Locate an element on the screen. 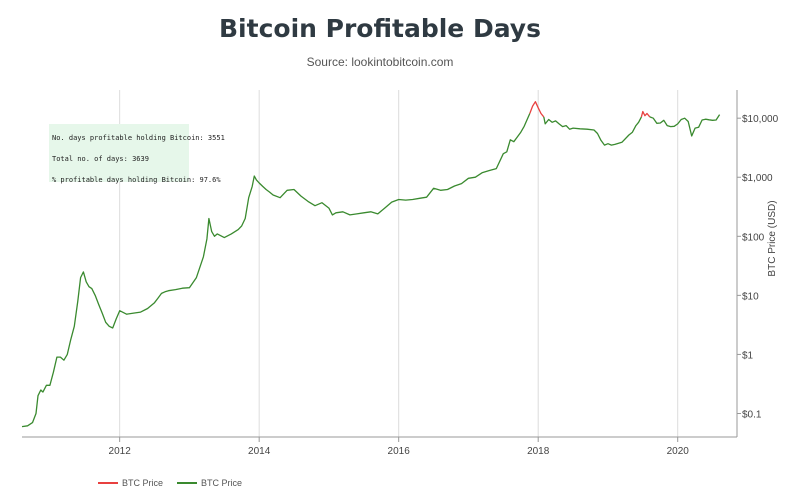 The image size is (800, 499). legend-label-green: BTC Price is located at coordinates (222, 483).